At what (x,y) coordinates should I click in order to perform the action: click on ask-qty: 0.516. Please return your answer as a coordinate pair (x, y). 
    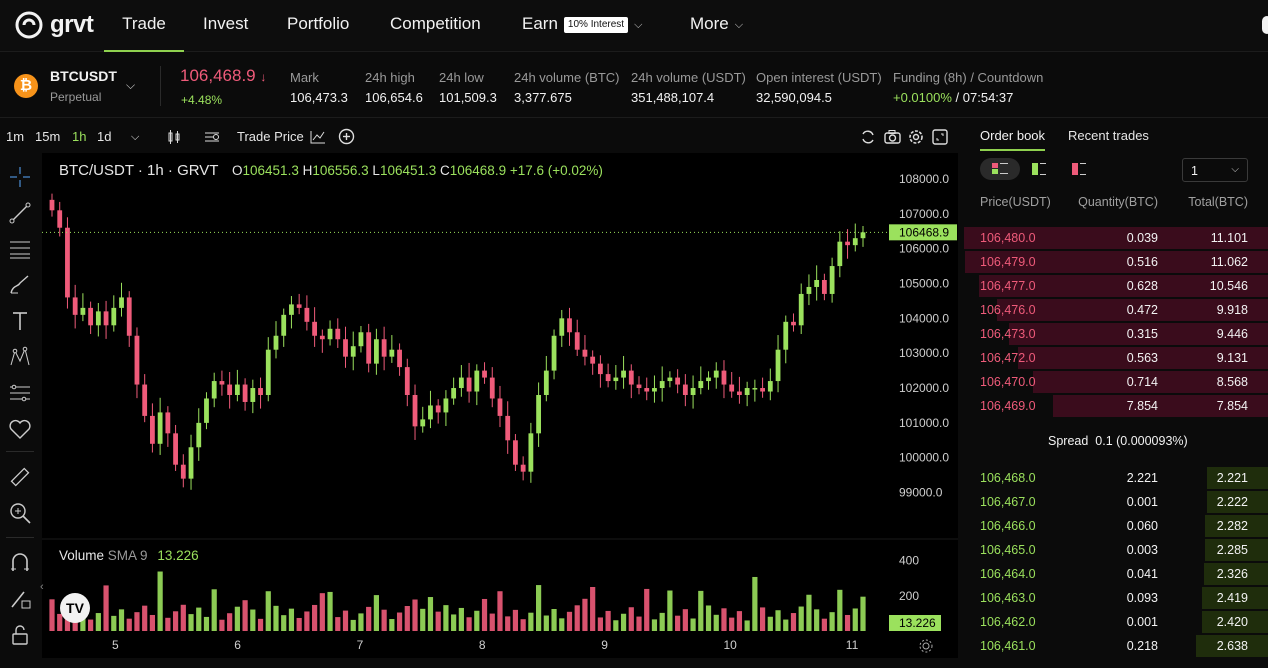
    Looking at the image, I should click on (1142, 262).